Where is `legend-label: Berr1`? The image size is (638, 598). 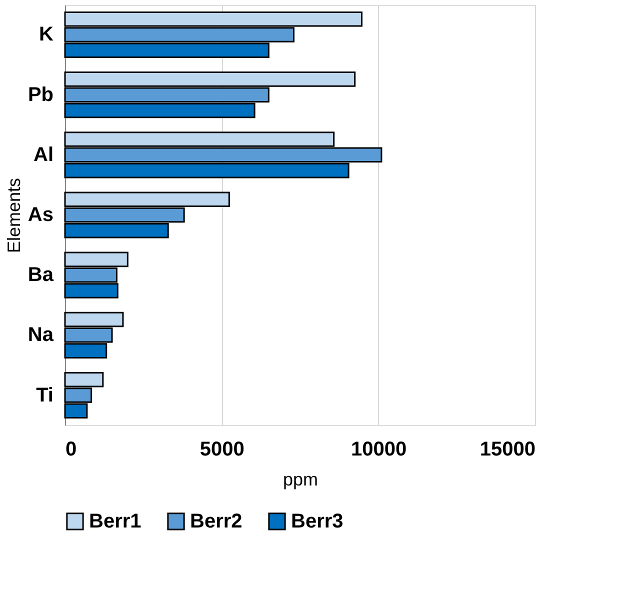
legend-label: Berr1 is located at coordinates (115, 521).